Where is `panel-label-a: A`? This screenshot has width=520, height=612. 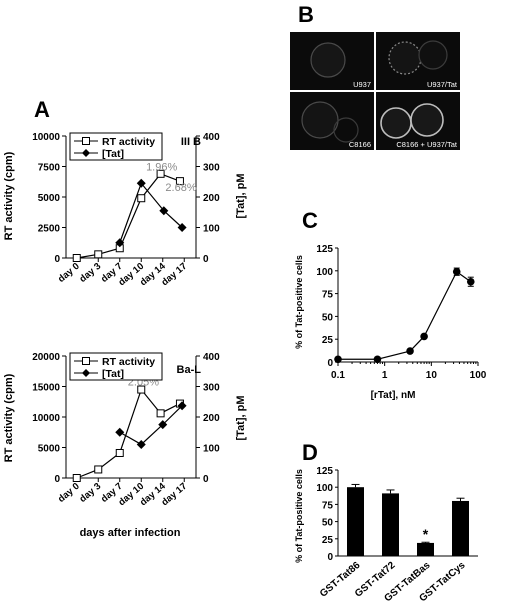 panel-label-a: A is located at coordinates (42, 109).